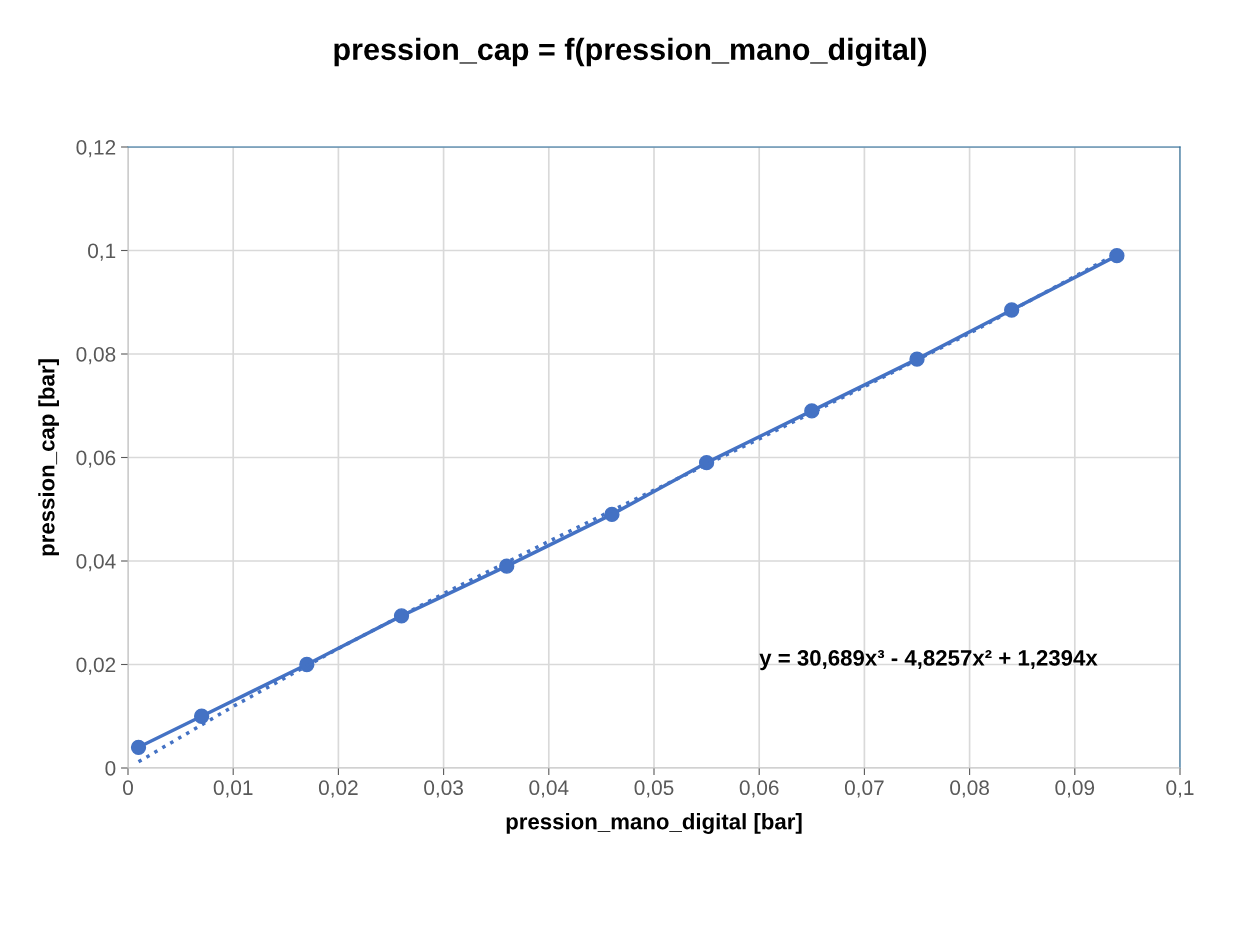  I want to click on x-tick-label: 0,06, so click(759, 789).